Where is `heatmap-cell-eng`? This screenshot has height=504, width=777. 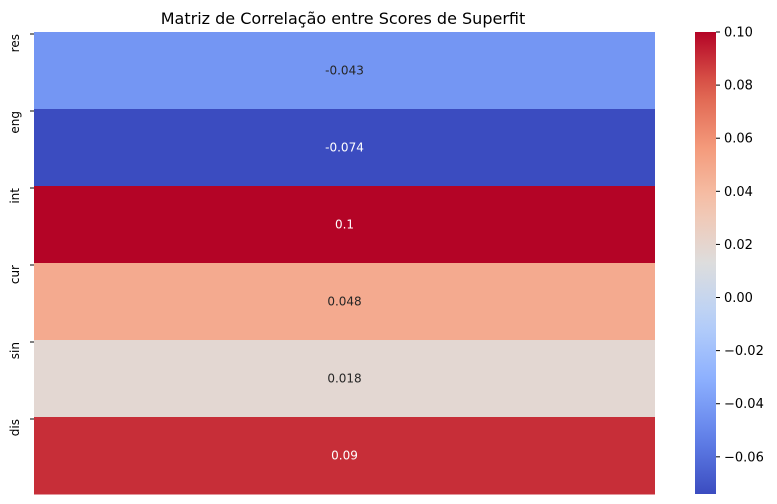 heatmap-cell-eng is located at coordinates (344, 148).